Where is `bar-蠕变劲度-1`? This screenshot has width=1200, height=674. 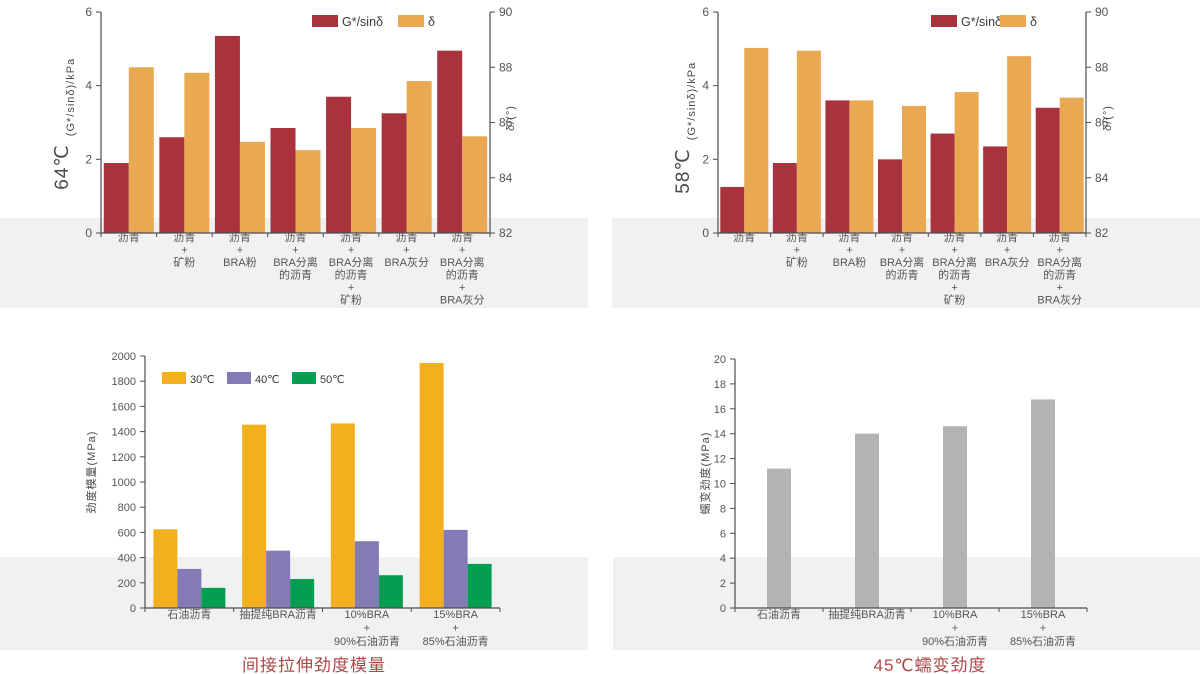
bar-蠕变劲度-1 is located at coordinates (867, 520).